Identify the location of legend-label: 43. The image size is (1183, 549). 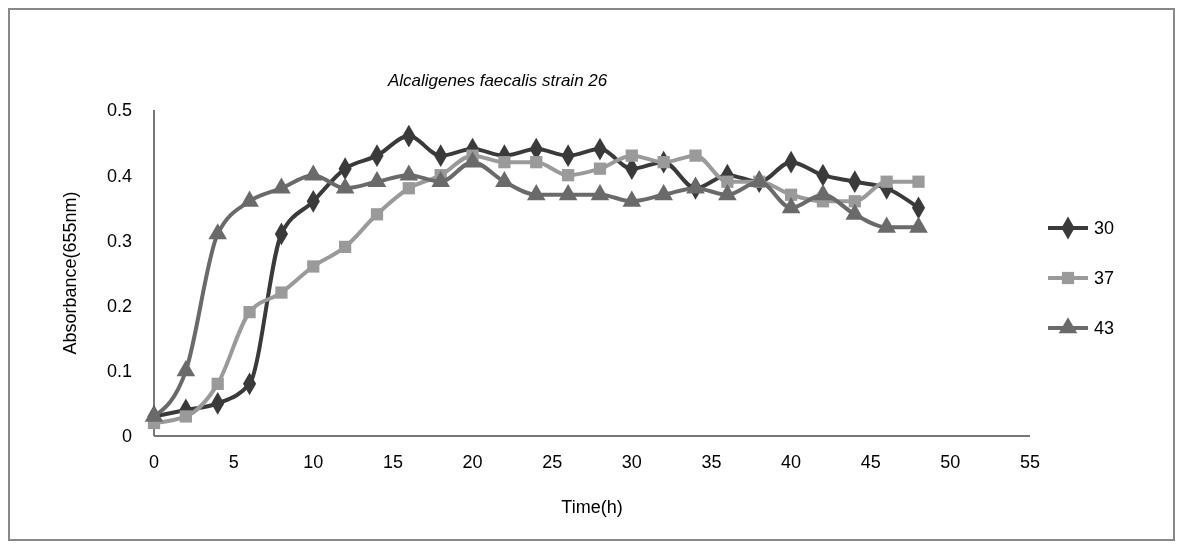
(1104, 328).